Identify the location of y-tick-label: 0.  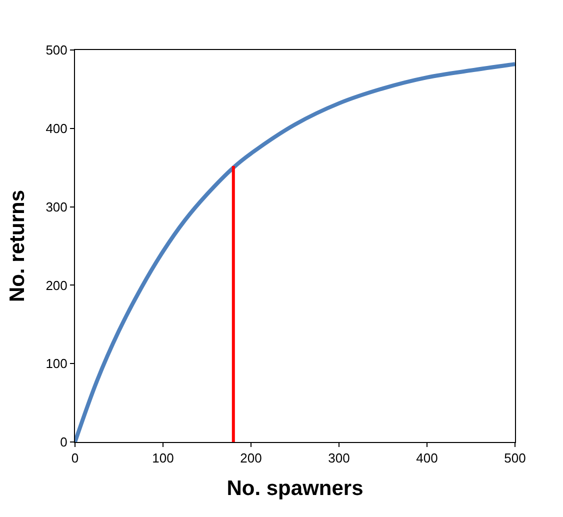
(64, 442).